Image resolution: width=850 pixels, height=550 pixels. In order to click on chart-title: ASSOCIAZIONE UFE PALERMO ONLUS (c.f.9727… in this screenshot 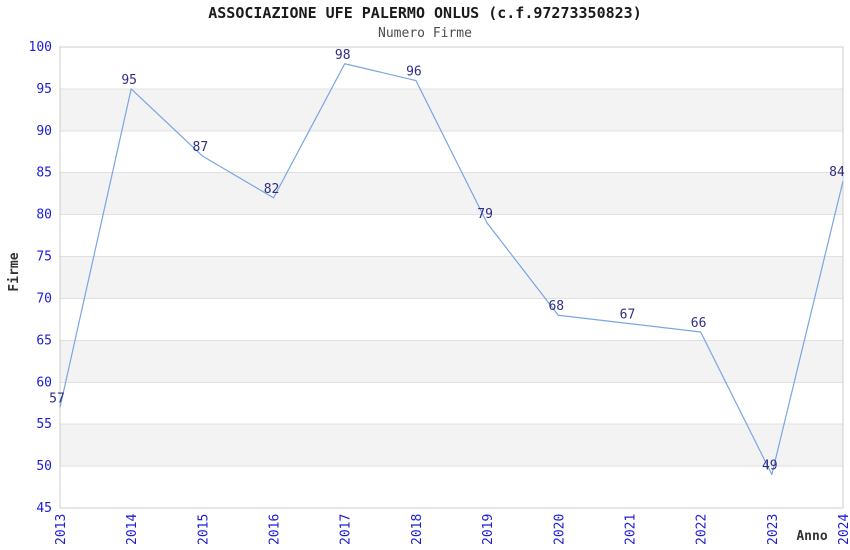, I will do `click(424, 13)`.